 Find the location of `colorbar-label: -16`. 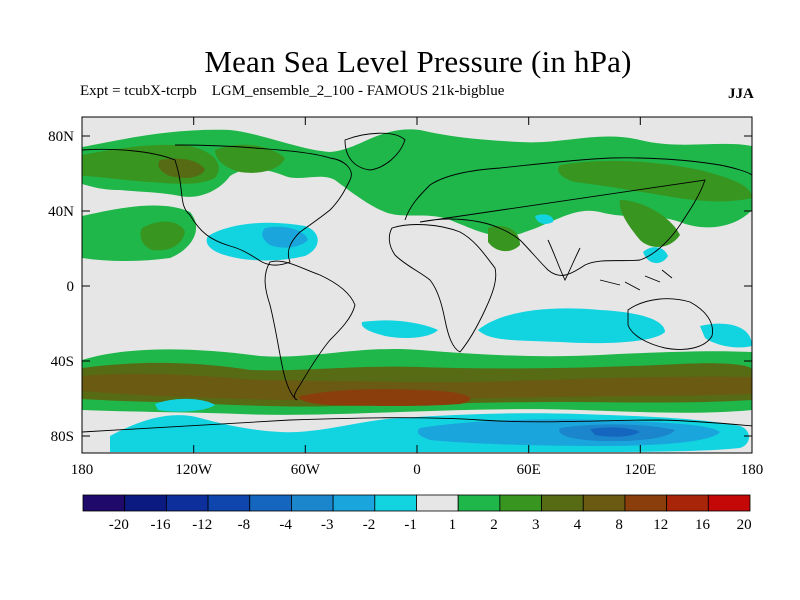

colorbar-label: -16 is located at coordinates (161, 525).